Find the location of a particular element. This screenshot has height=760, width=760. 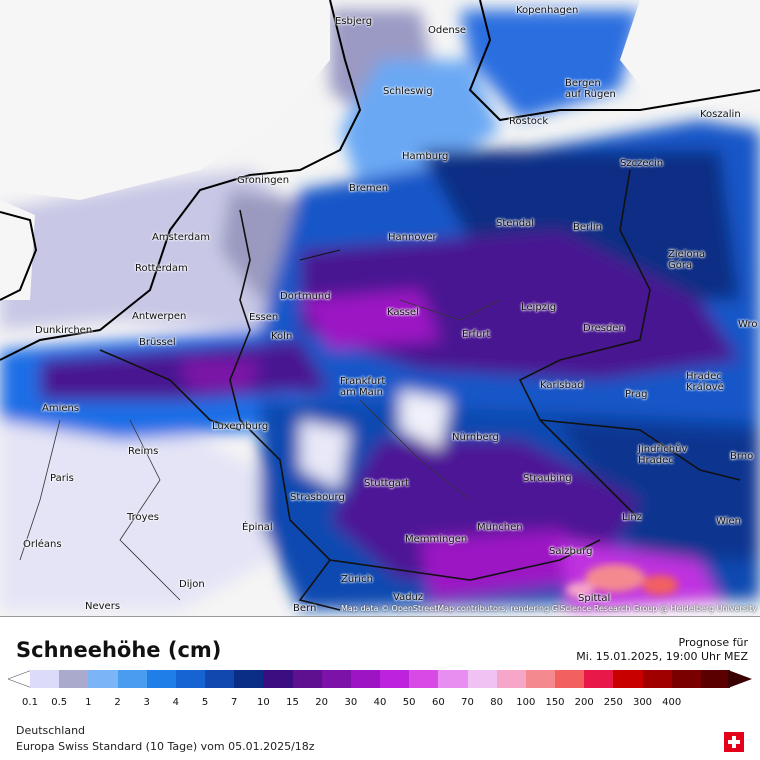

city-label: Rostock is located at coordinates (528, 121).